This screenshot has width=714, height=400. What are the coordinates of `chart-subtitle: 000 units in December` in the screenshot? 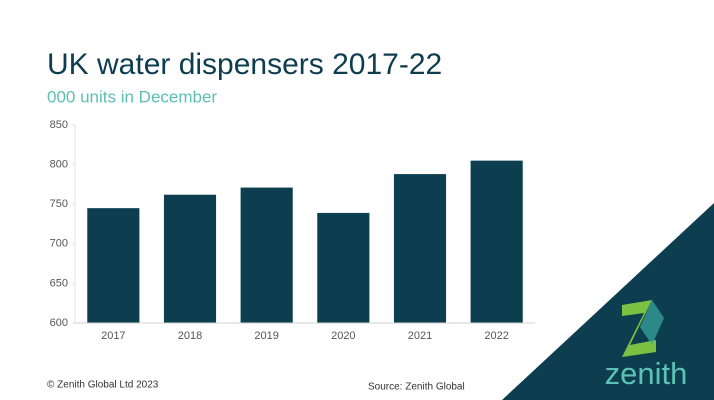 It's located at (132, 96).